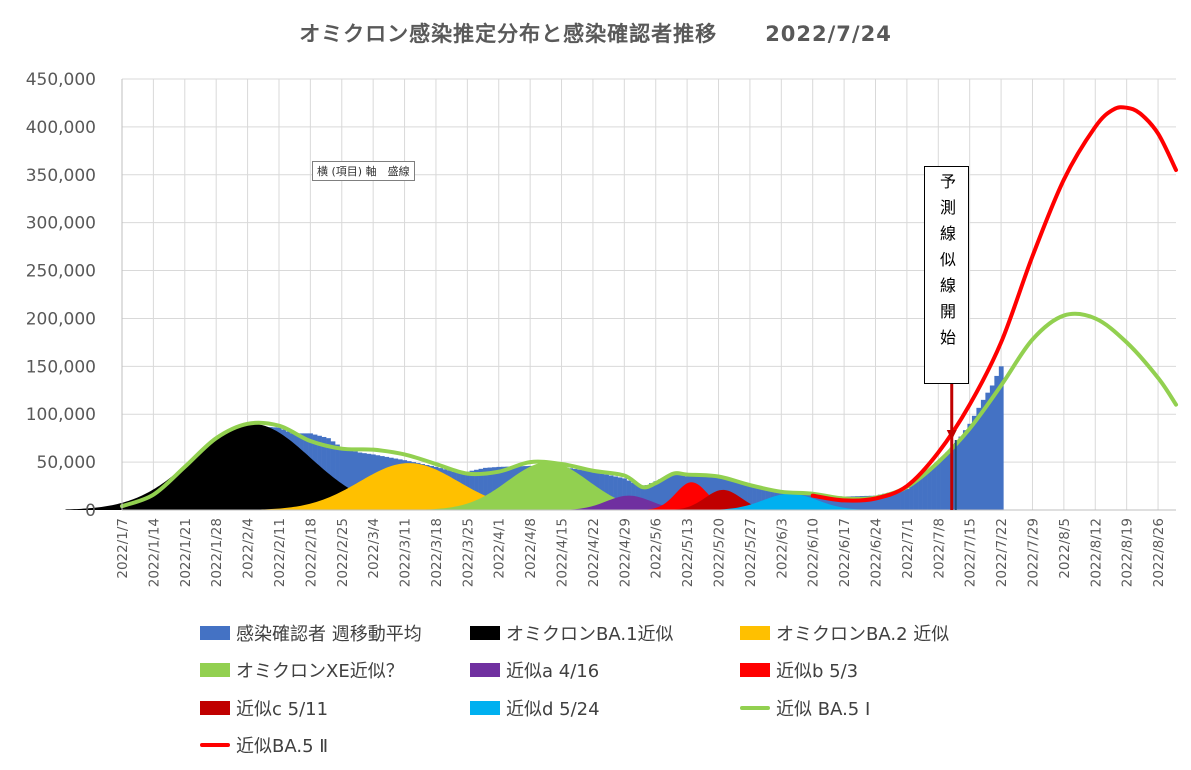 This screenshot has height=770, width=1191. I want to click on y-tick-label: 300,000, so click(61, 224).